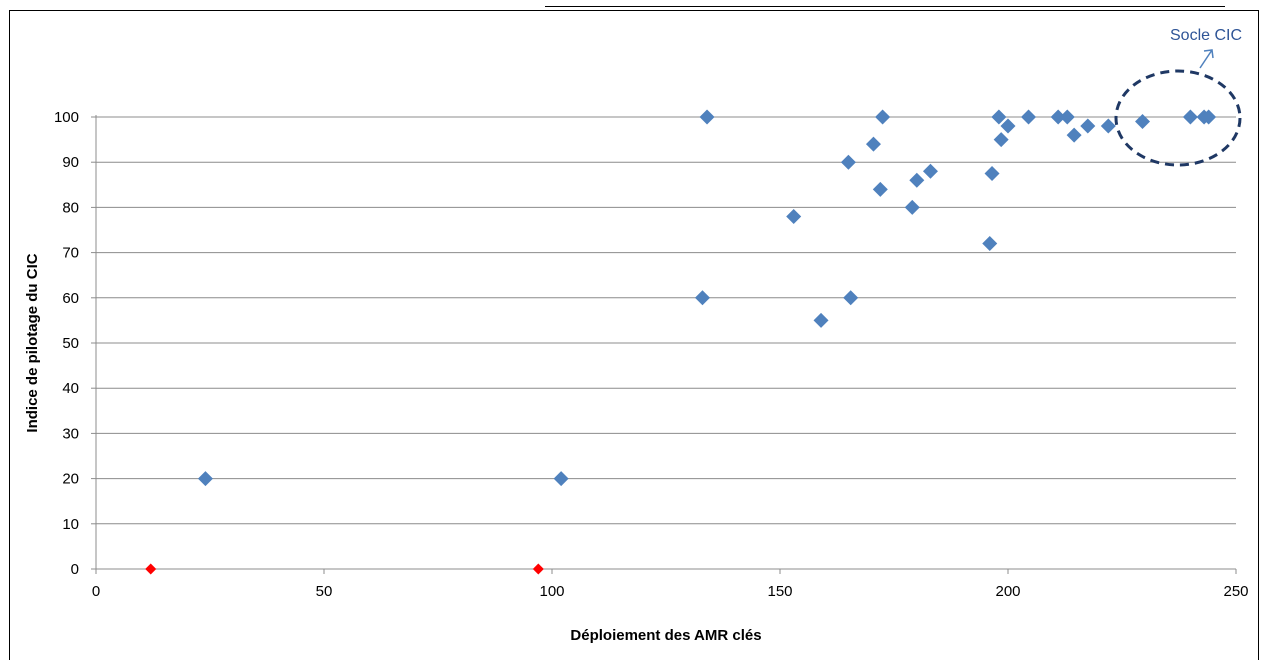 The width and height of the screenshot is (1267, 660). What do you see at coordinates (70, 253) in the screenshot?
I see `y-tick-label: 70` at bounding box center [70, 253].